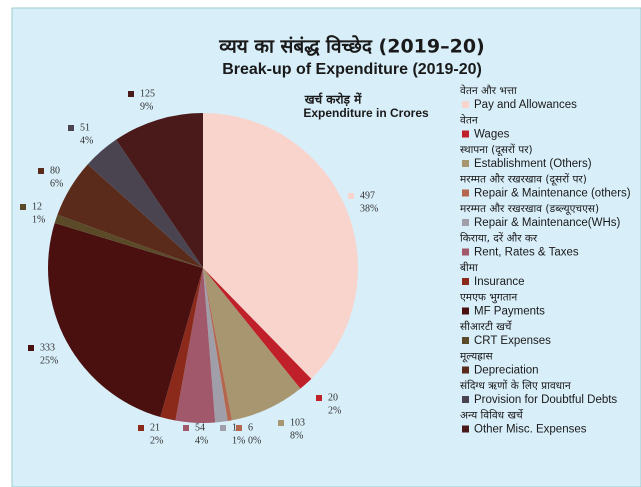 The height and width of the screenshot is (487, 641). I want to click on value-label: 497, so click(367, 195).